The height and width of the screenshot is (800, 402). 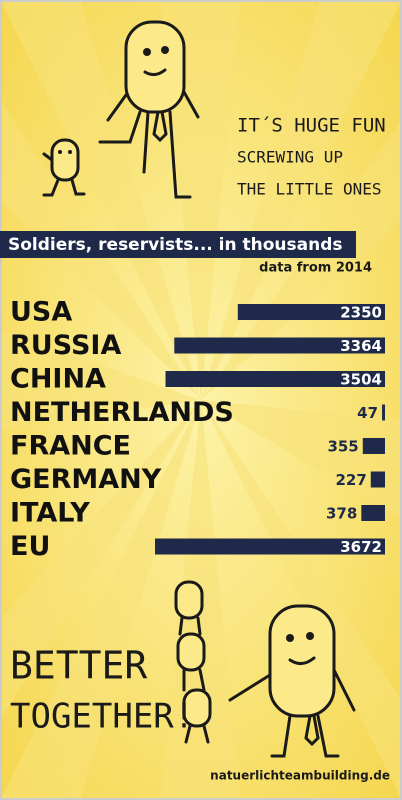 I want to click on helper-figure, so click(x=292, y=681).